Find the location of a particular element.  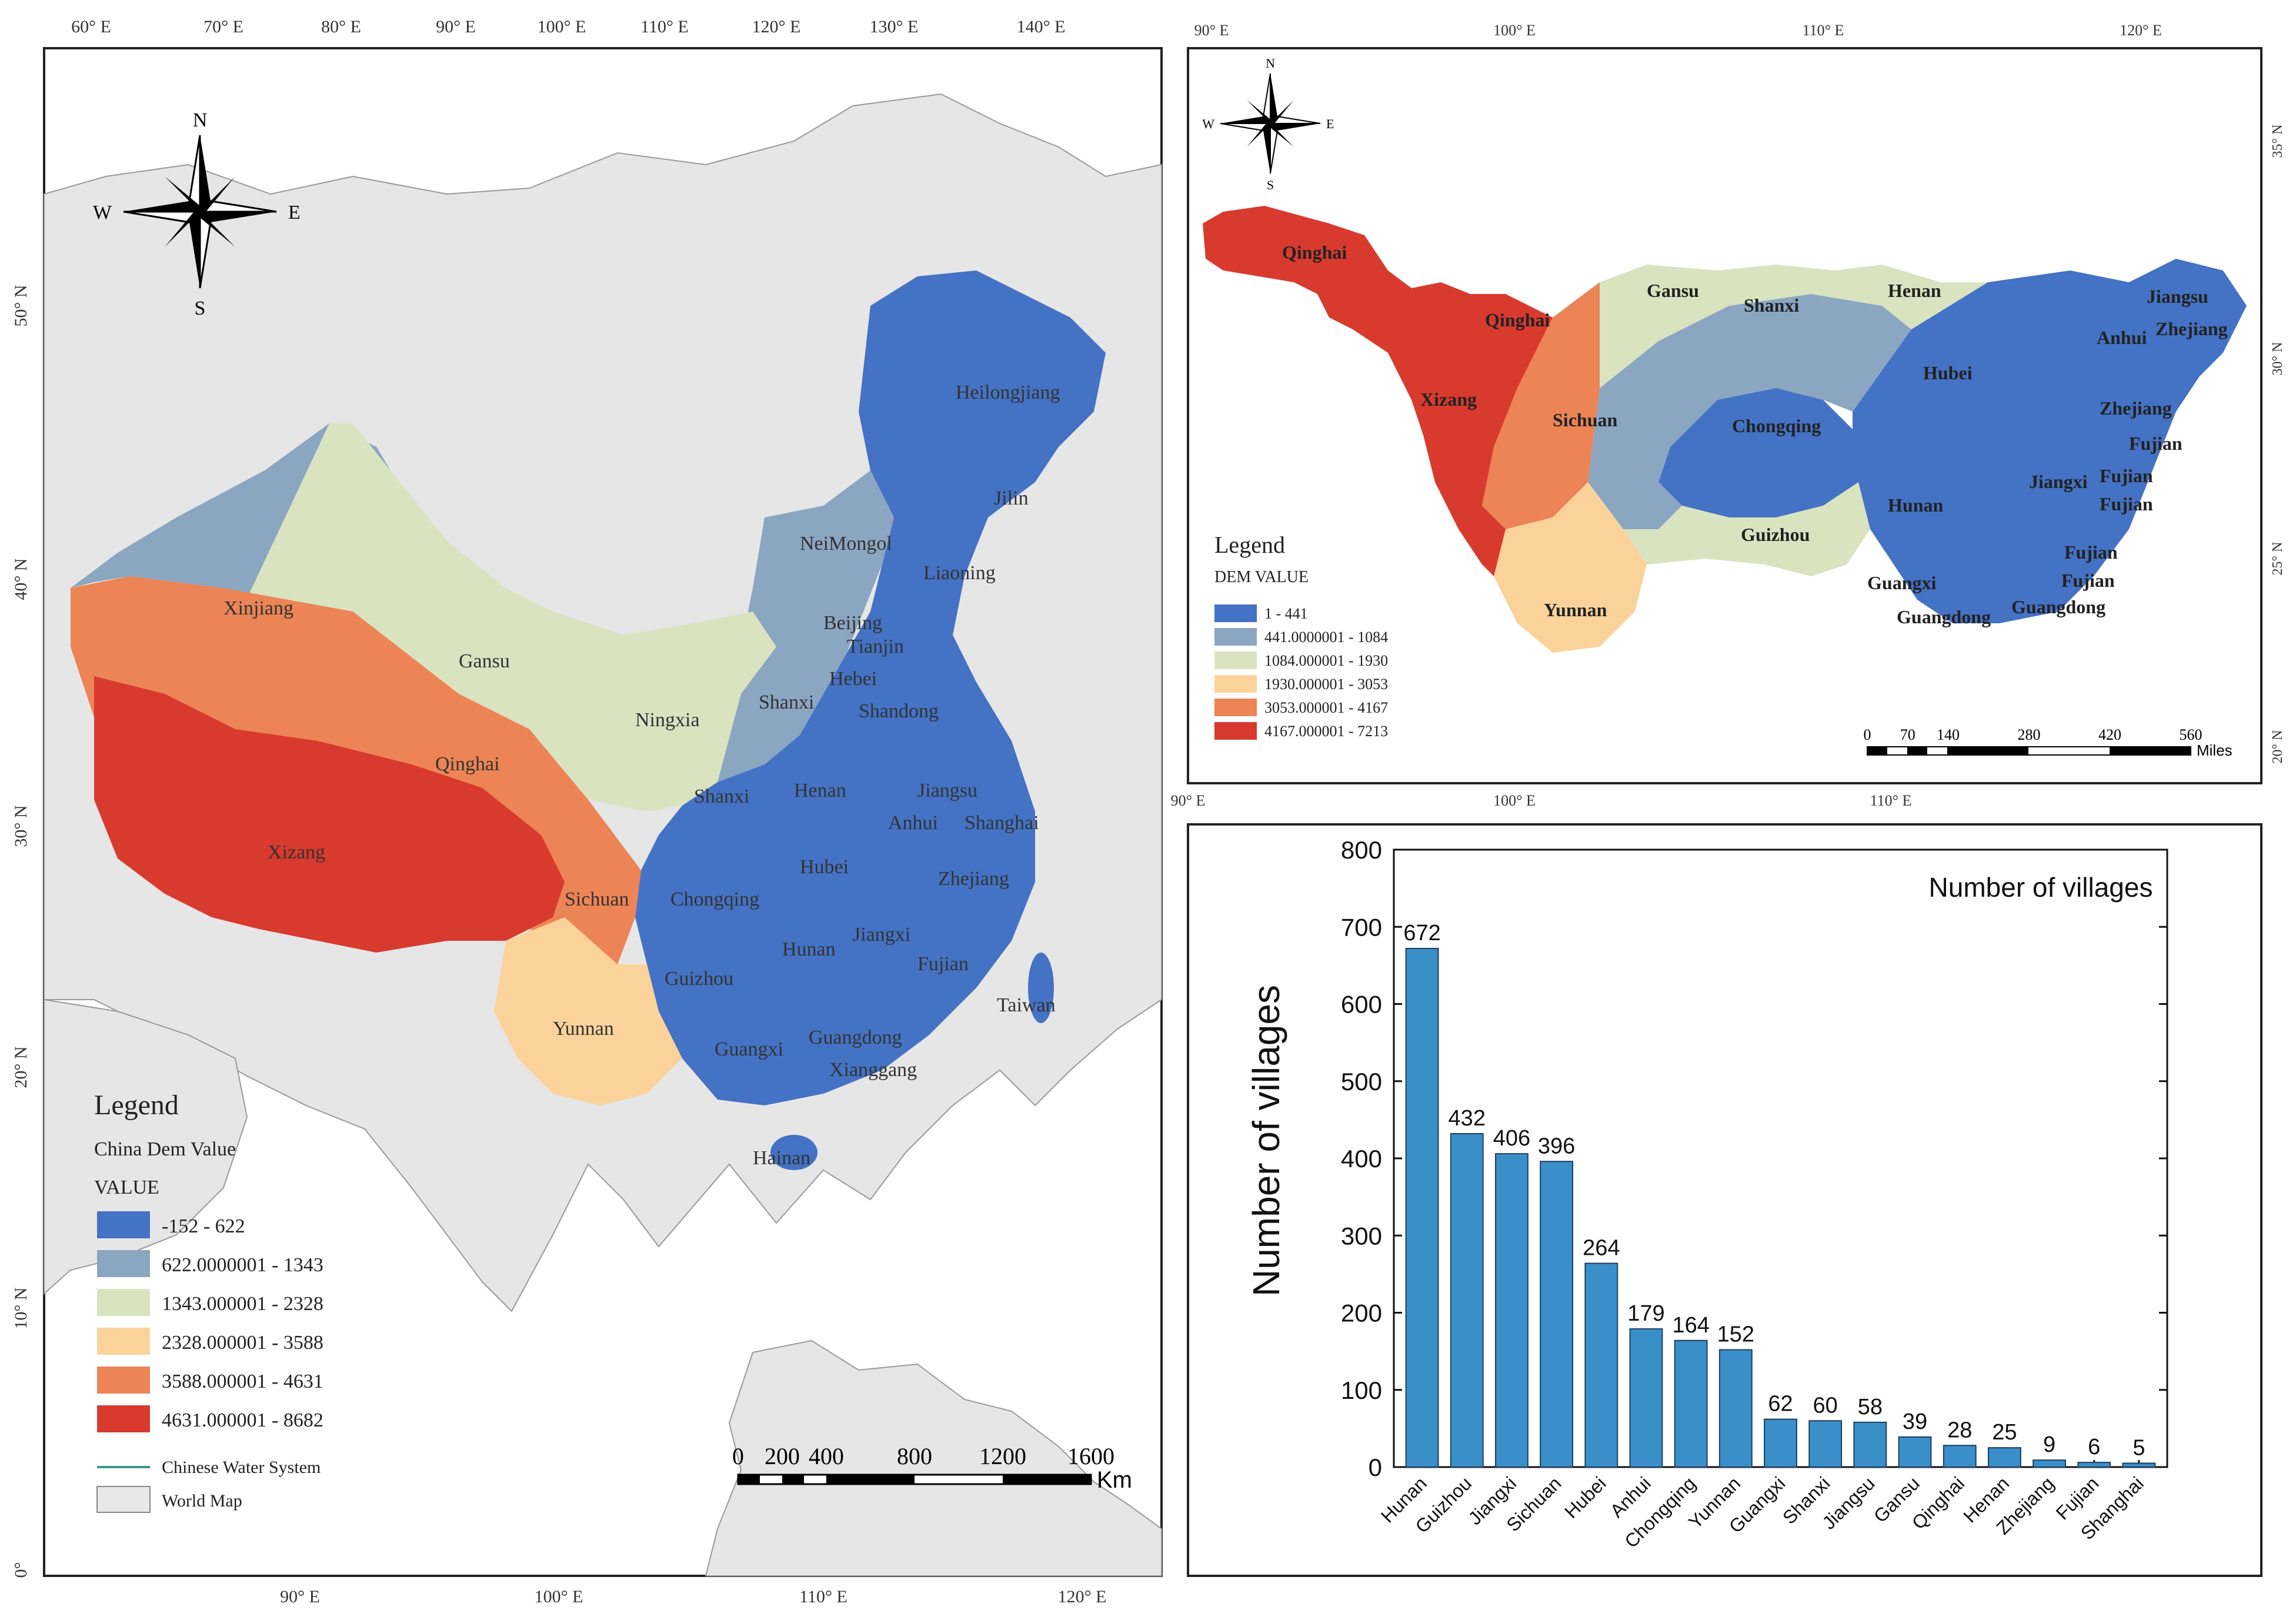

left-label-guangdong: Guangdong is located at coordinates (855, 1037).